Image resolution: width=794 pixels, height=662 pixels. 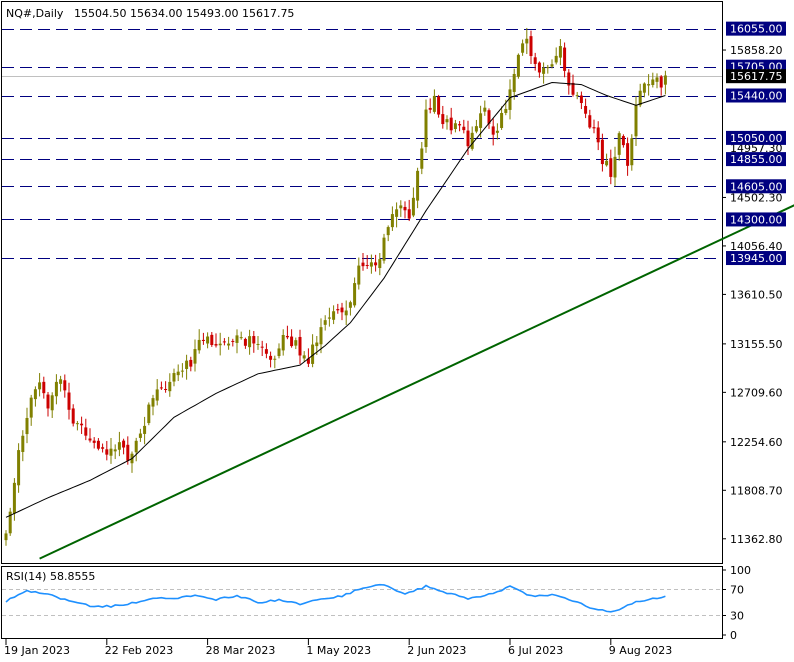 I want to click on price-tick-label: 14502.30, so click(x=756, y=197).